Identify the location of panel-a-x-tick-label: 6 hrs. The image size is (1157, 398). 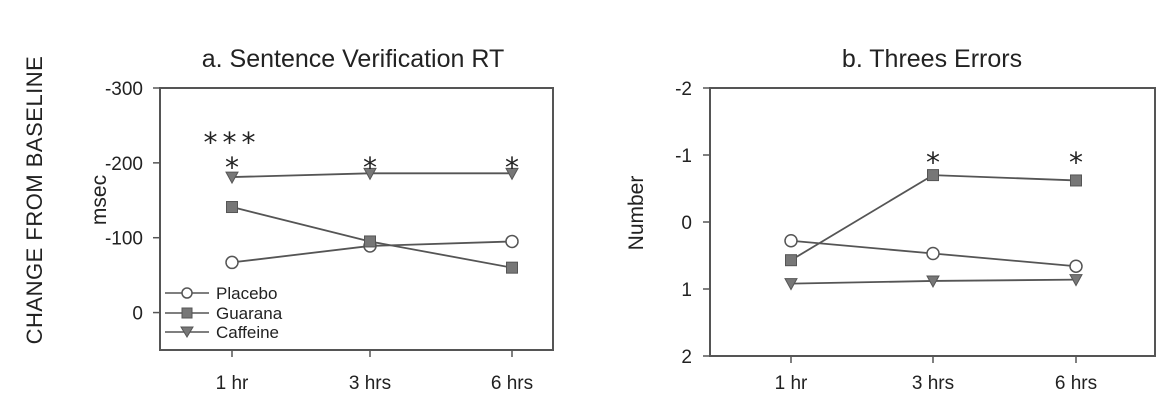
(512, 383).